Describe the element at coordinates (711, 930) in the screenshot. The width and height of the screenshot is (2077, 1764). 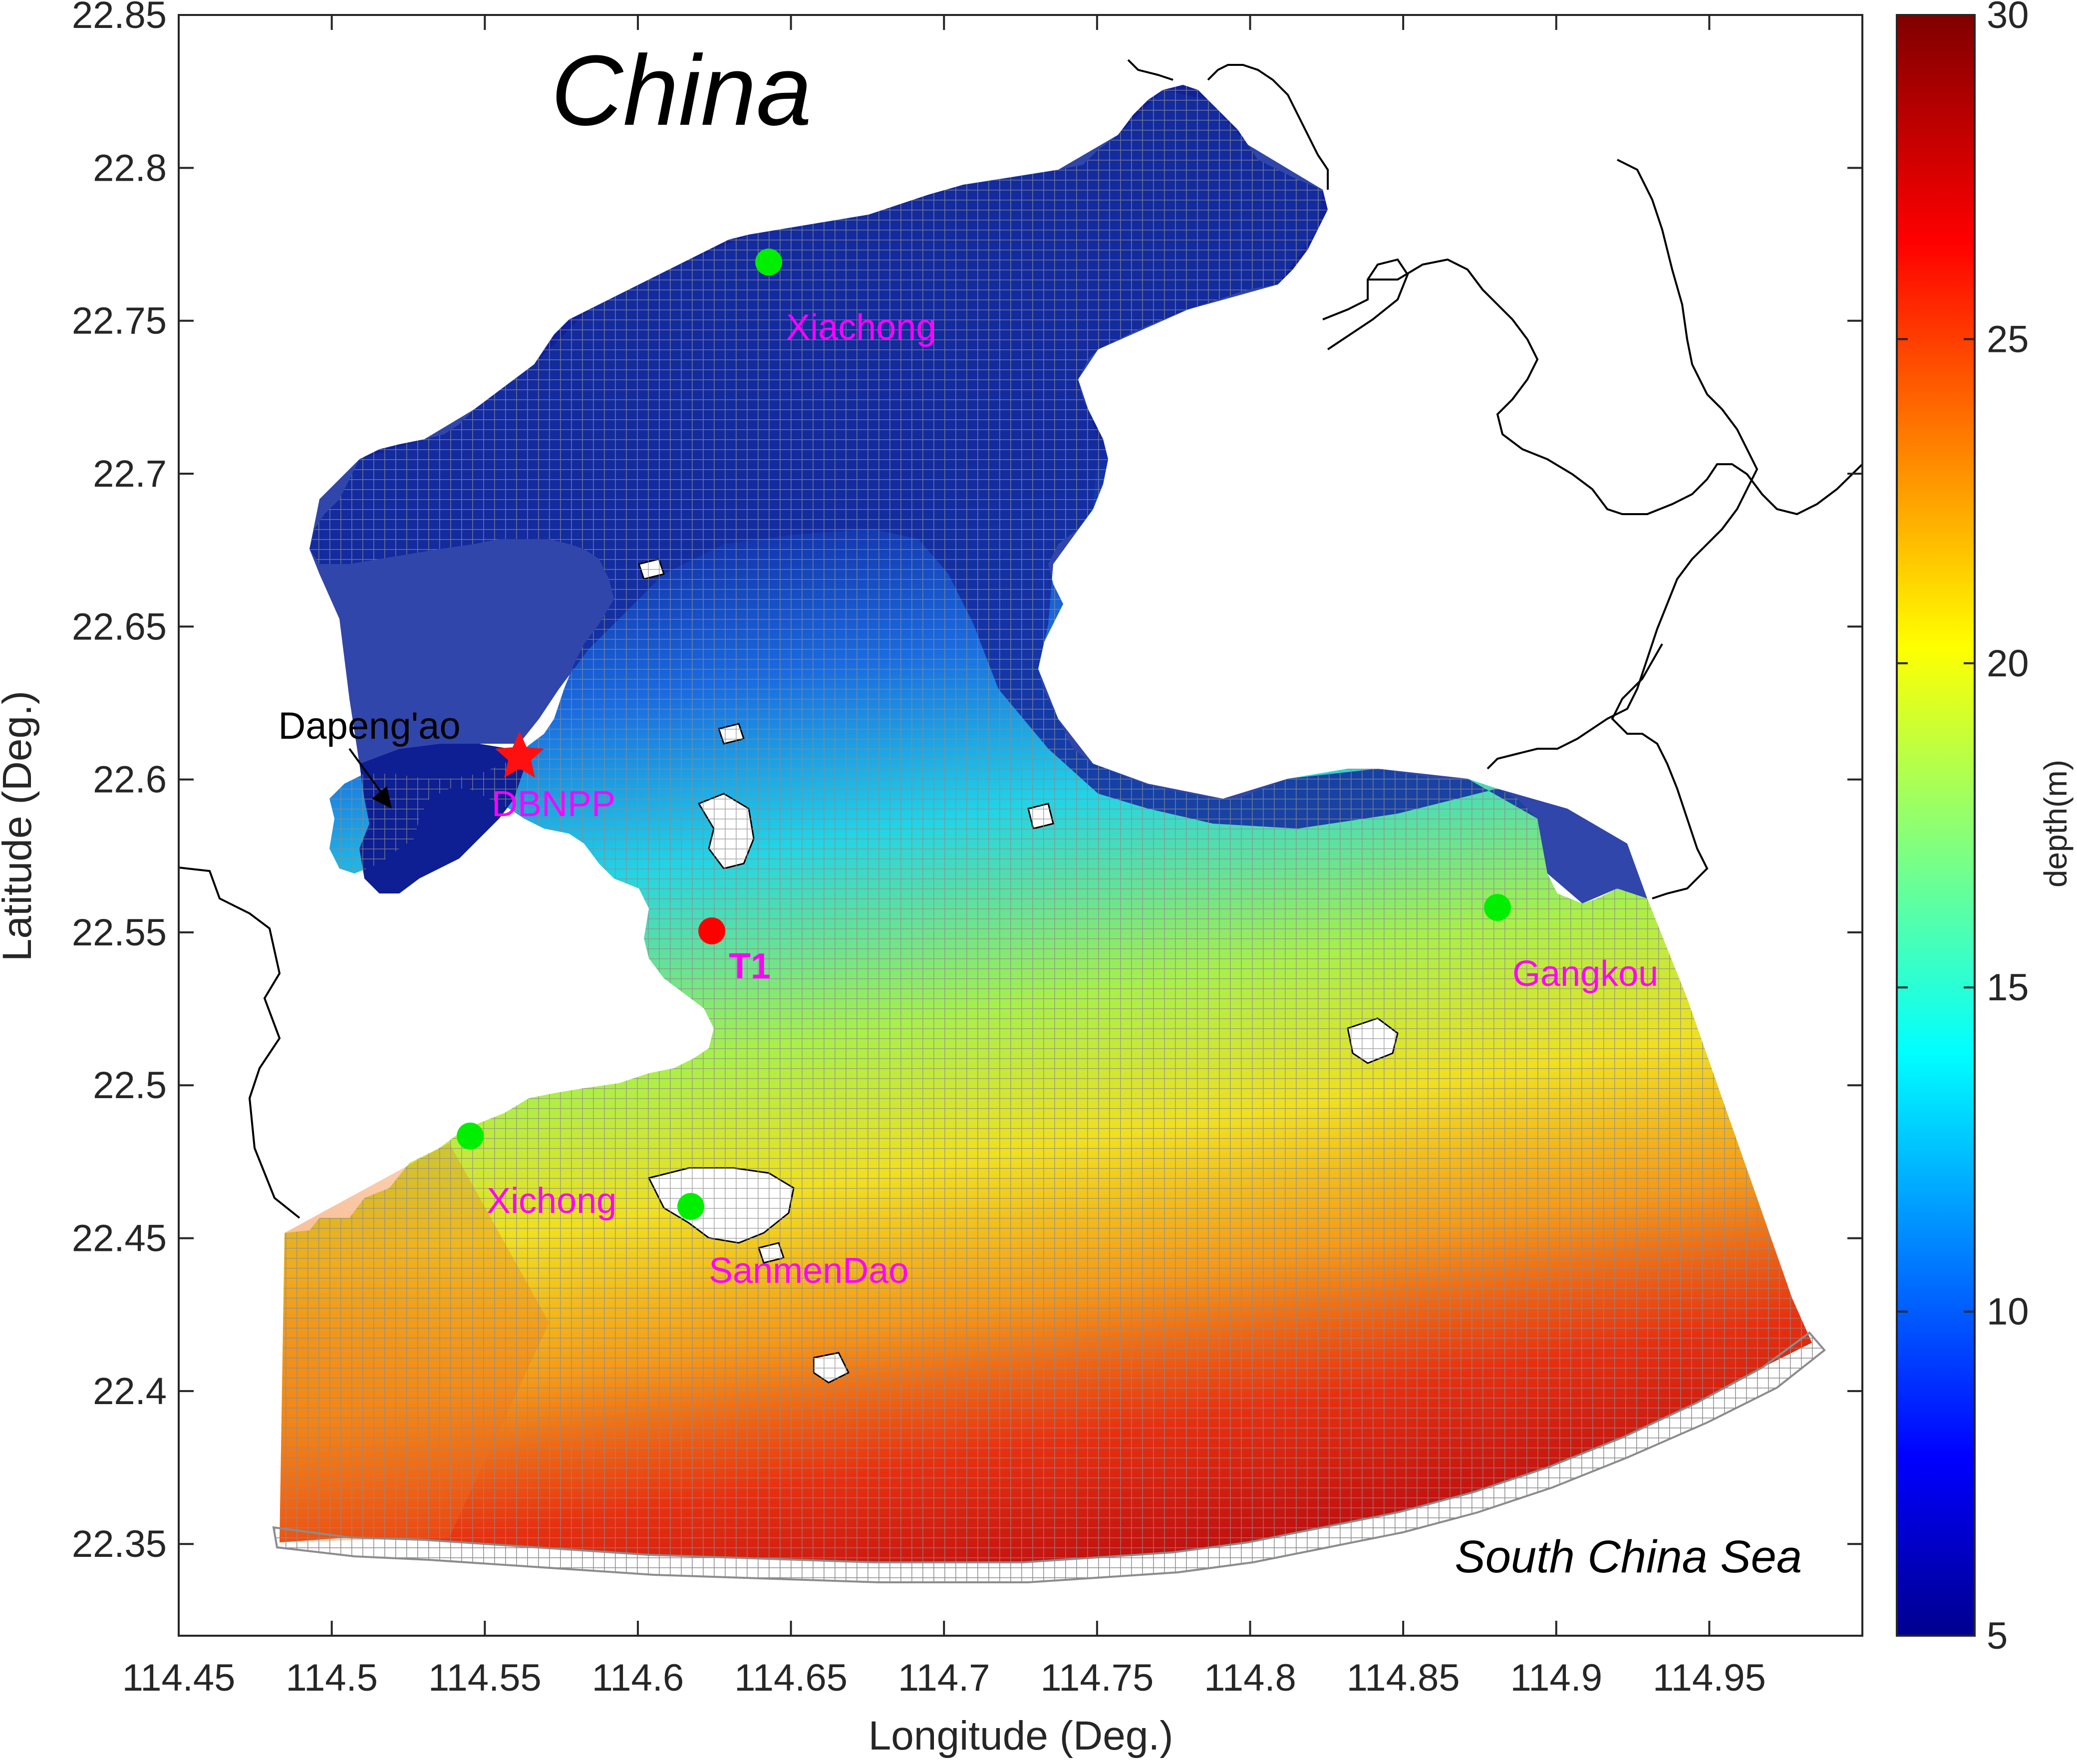
I see `t1-marker` at that location.